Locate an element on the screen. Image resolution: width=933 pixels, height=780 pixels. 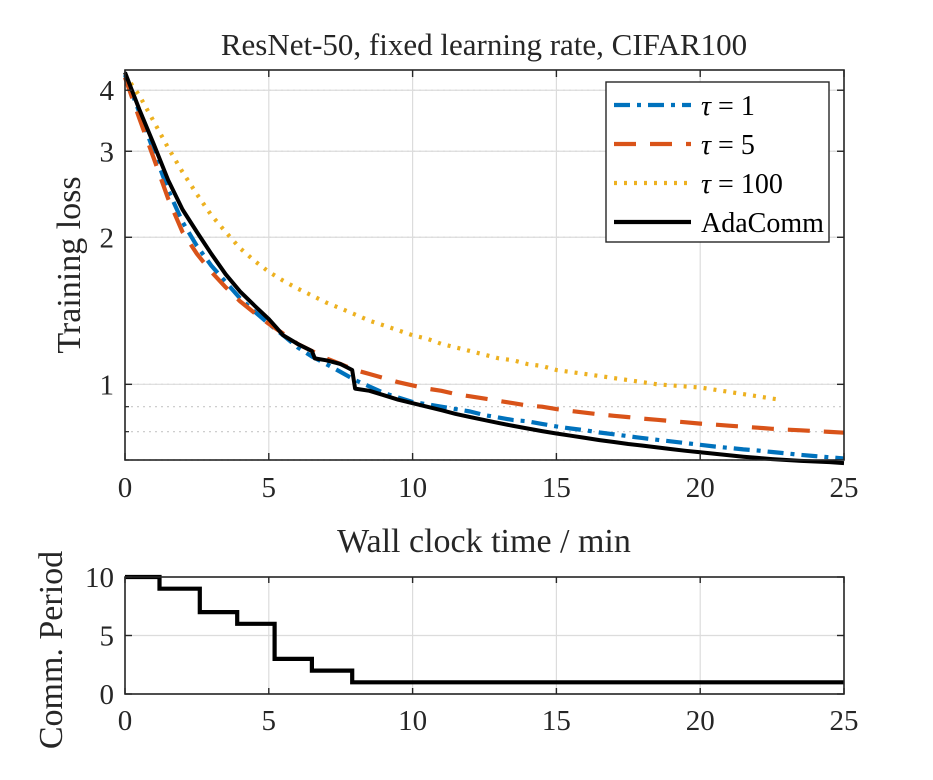
legend-value: = 100 is located at coordinates (747, 184).